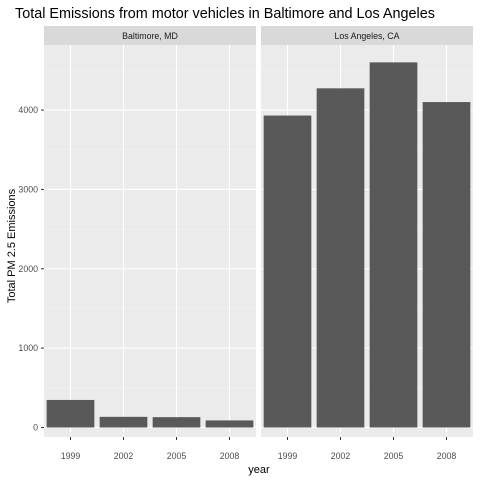 The width and height of the screenshot is (480, 485). Describe the element at coordinates (35, 427) in the screenshot. I see `y-tick-label: 0` at that location.